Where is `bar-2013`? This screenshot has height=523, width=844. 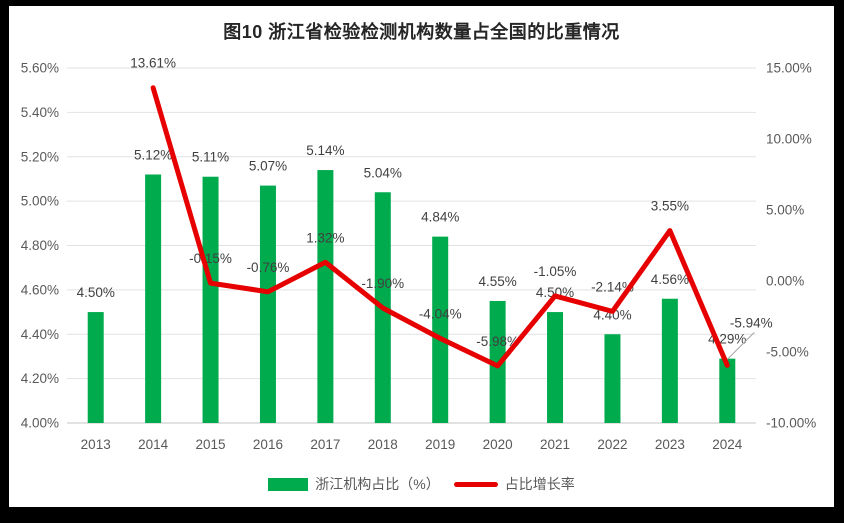
bar-2013 is located at coordinates (95, 367).